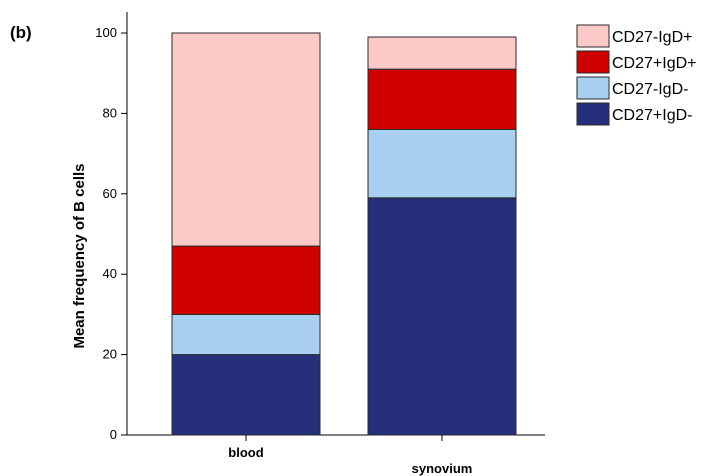  Describe the element at coordinates (79, 255) in the screenshot. I see `y-axis-title: Mean frequency of B cells` at that location.